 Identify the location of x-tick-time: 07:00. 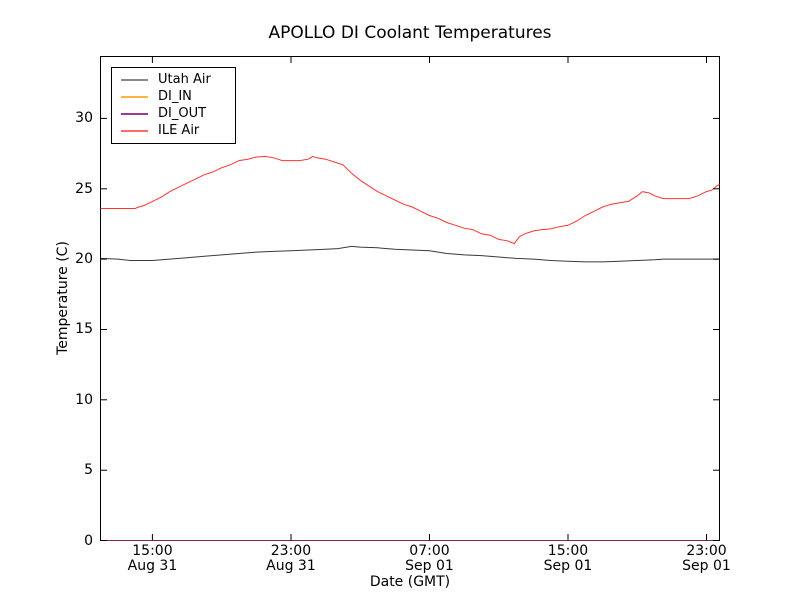
(429, 551).